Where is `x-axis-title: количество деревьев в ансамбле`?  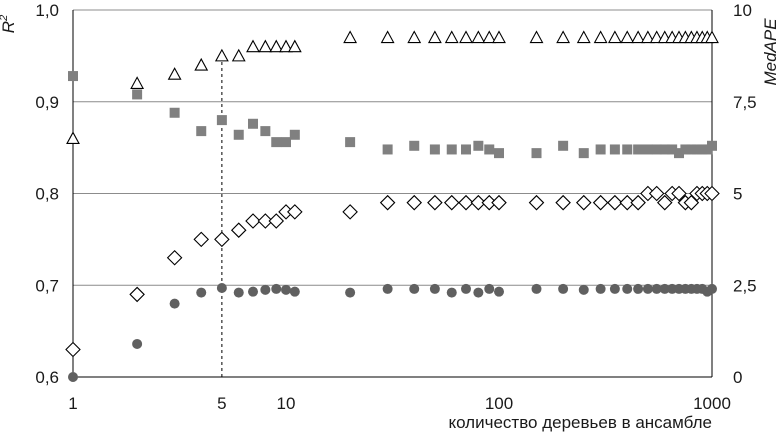
x-axis-title: количество деревьев в ансамбле is located at coordinates (580, 422).